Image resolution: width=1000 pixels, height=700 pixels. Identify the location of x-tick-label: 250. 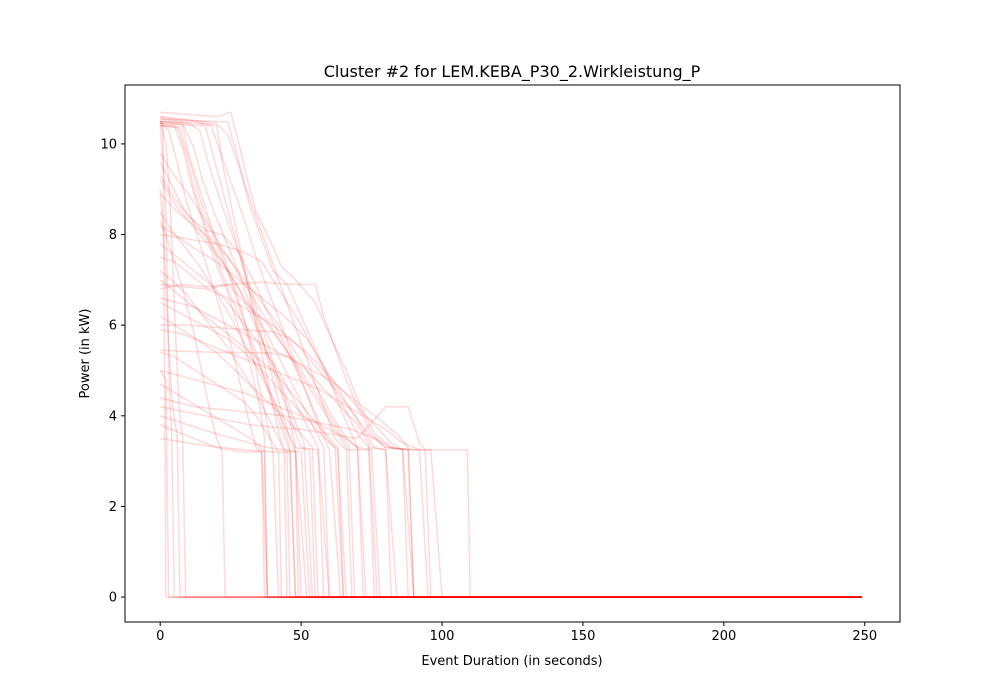
(864, 636).